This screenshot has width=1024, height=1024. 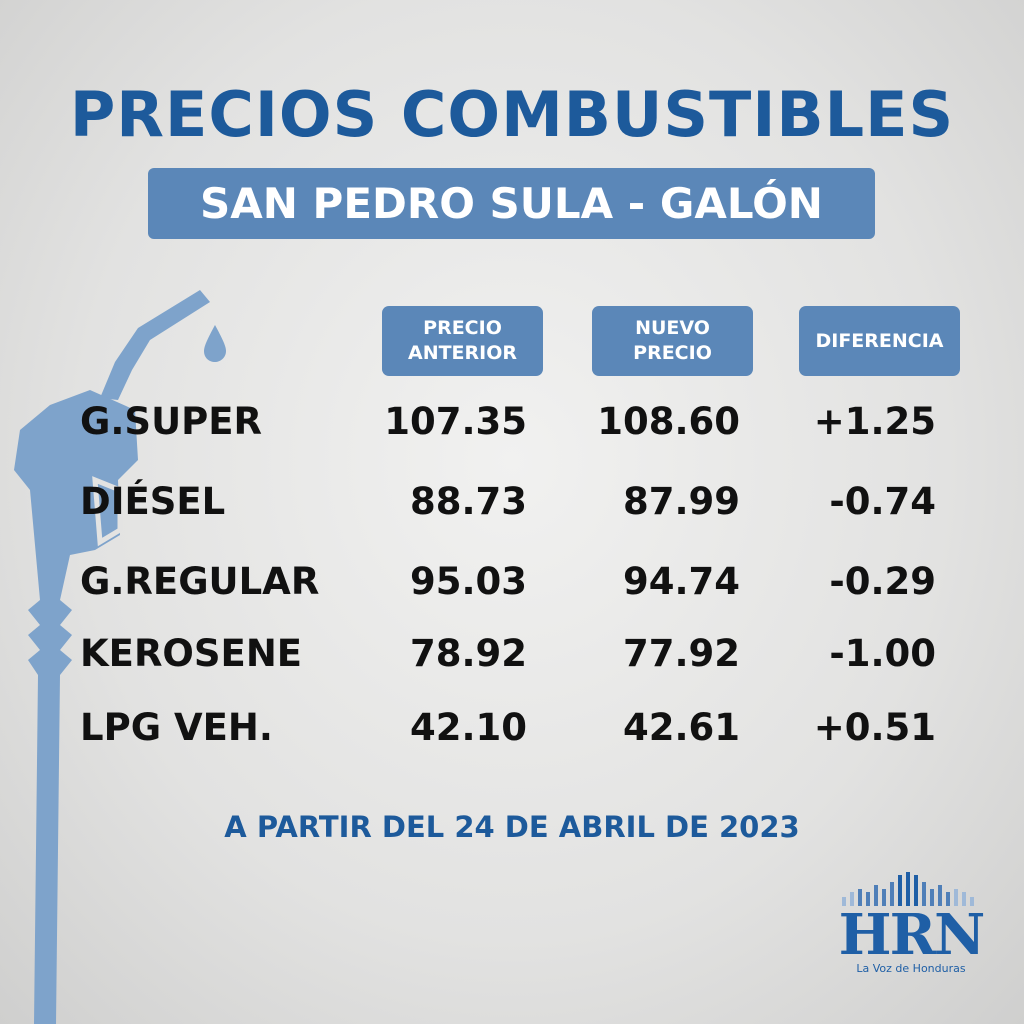 I want to click on column-header-new: NUEVO PRECIO, so click(x=672, y=341).